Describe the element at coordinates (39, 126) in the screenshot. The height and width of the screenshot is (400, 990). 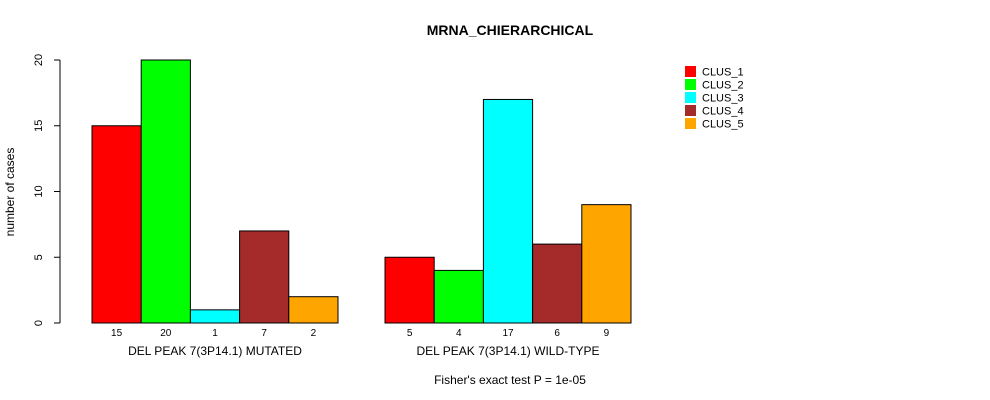
I see `y-tick-label: 15` at that location.